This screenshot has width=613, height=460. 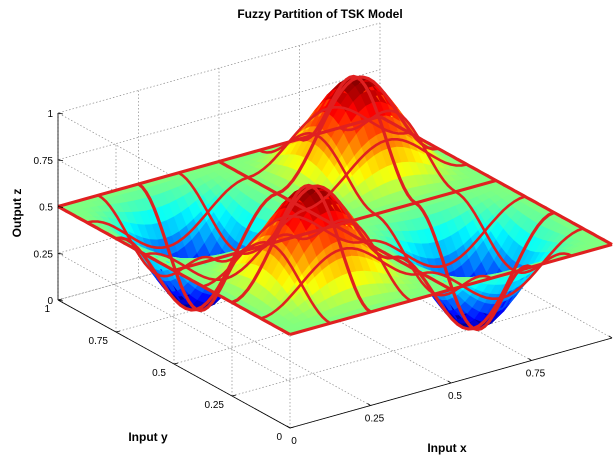 I want to click on x-tick-label: 0.75, so click(x=536, y=374).